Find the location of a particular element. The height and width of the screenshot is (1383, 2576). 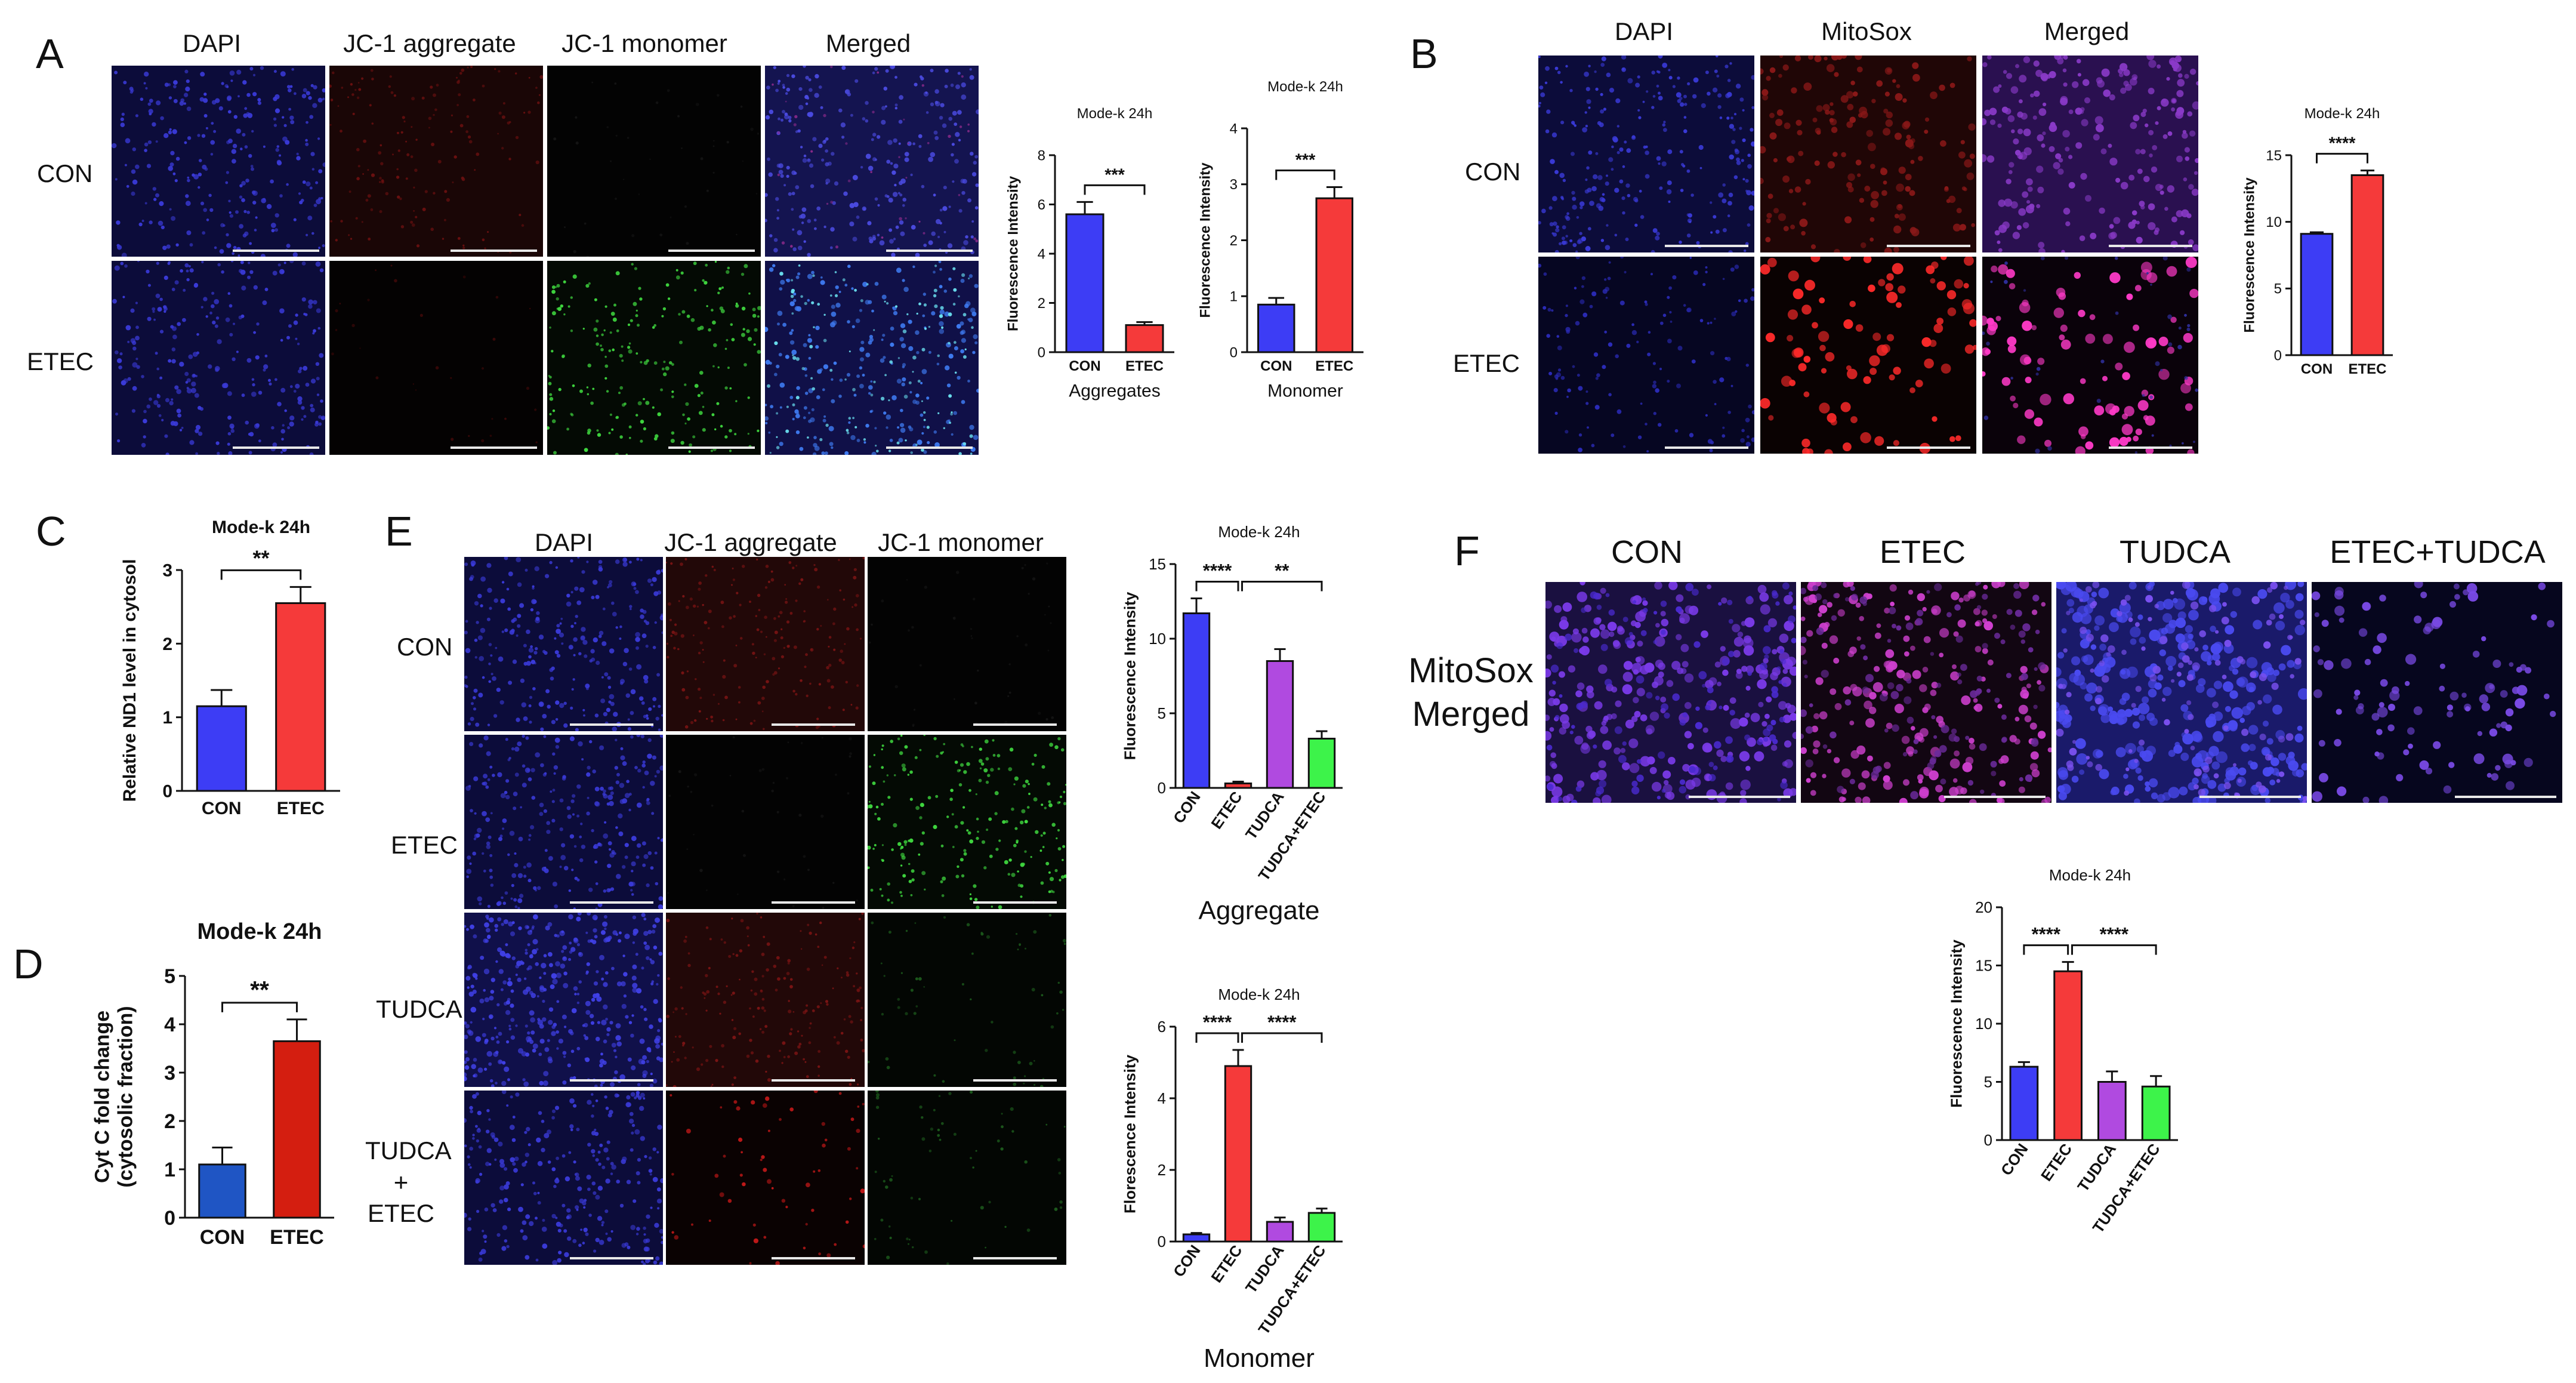

bar-tudca is located at coordinates (2112, 1111).